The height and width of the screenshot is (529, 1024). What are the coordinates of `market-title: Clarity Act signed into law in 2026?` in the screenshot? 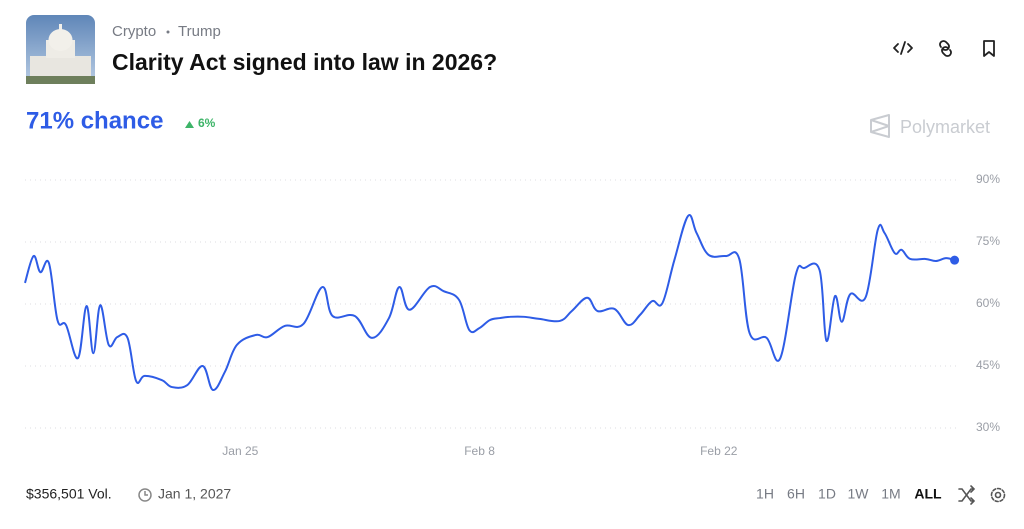 It's located at (304, 62).